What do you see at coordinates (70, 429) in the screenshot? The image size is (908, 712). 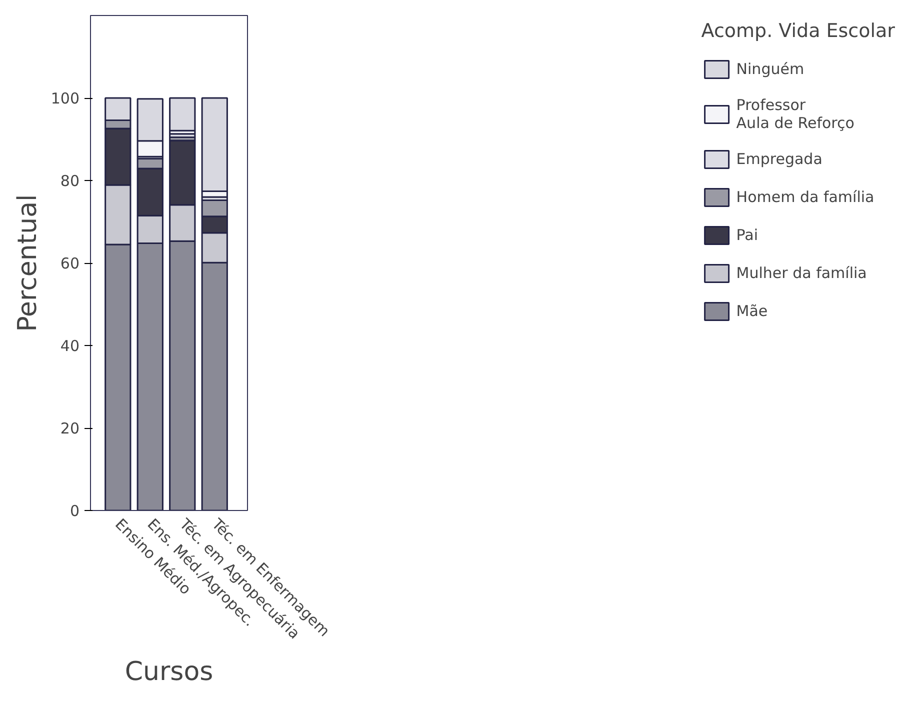 I see `y-tick-label: 20` at bounding box center [70, 429].